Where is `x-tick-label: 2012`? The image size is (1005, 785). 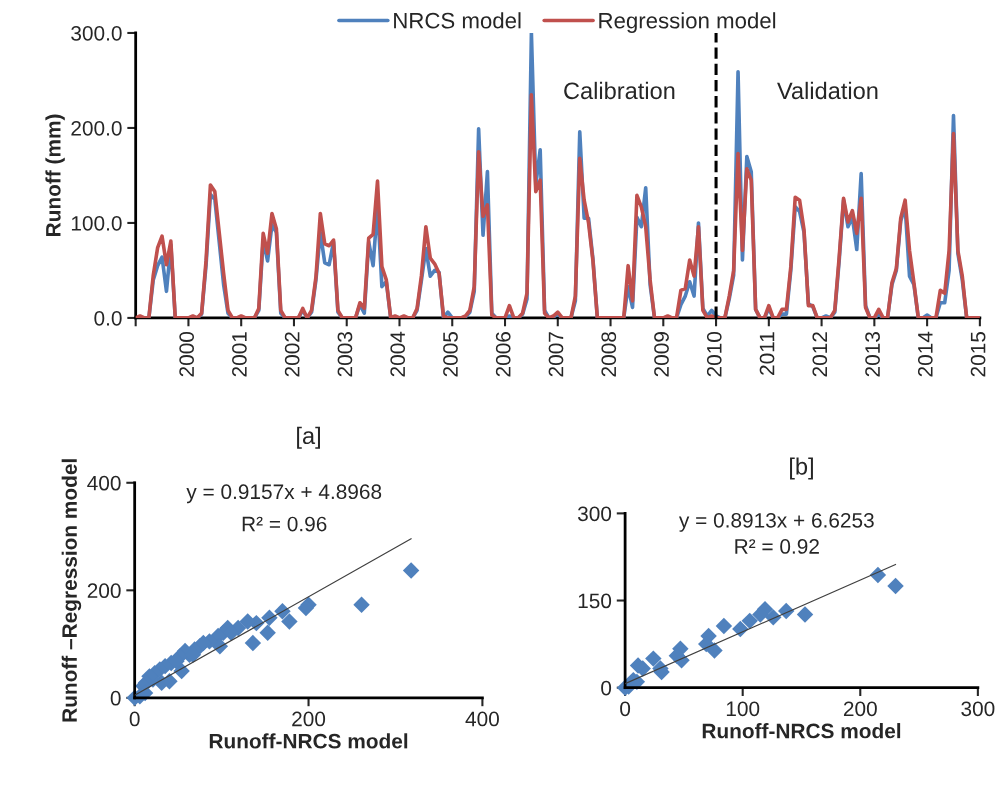 x-tick-label: 2012 is located at coordinates (820, 354).